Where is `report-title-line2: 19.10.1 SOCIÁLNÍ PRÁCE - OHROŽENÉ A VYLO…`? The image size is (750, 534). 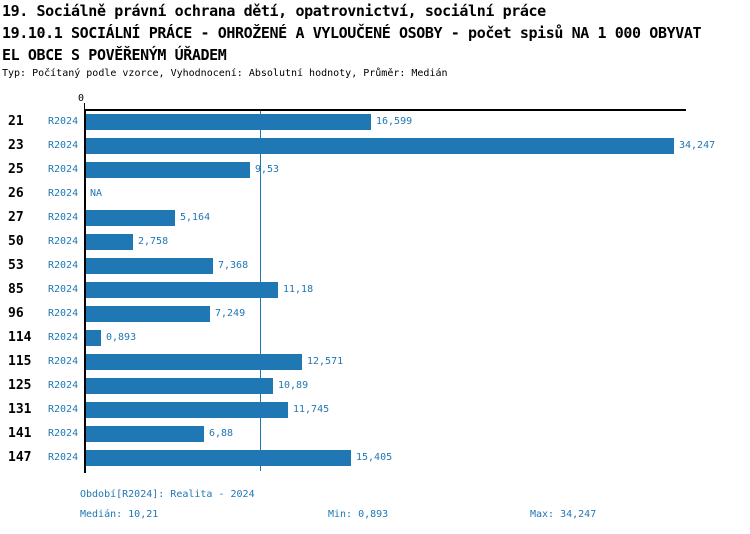
report-title-line2: 19.10.1 SOCIÁLNÍ PRÁCE - OHROŽENÉ A VYLO… is located at coordinates (352, 33).